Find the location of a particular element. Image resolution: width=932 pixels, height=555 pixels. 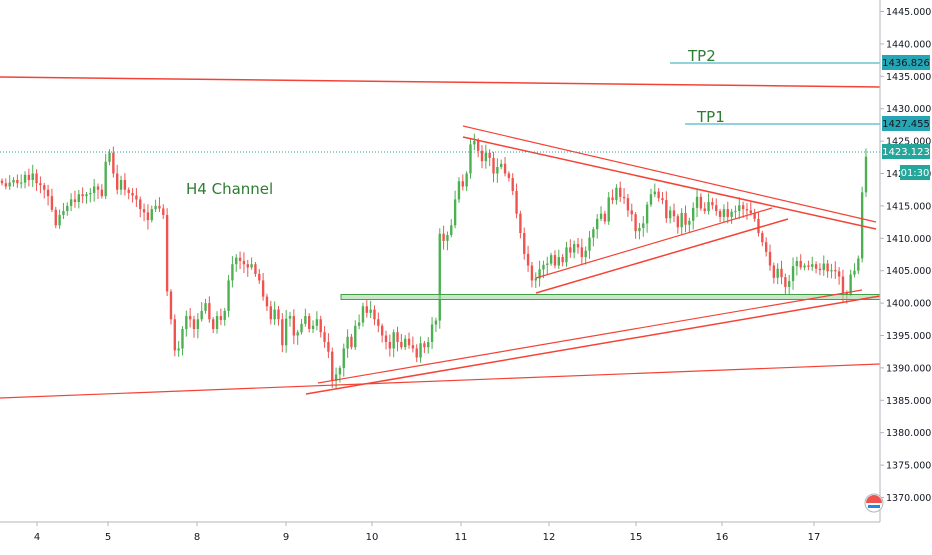

triangle-upper-line-a is located at coordinates (669, 174).